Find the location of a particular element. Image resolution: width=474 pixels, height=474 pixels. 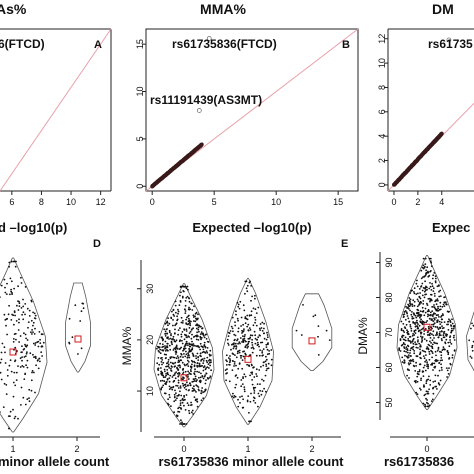

y-tick-label: 15 is located at coordinates (140, 44).